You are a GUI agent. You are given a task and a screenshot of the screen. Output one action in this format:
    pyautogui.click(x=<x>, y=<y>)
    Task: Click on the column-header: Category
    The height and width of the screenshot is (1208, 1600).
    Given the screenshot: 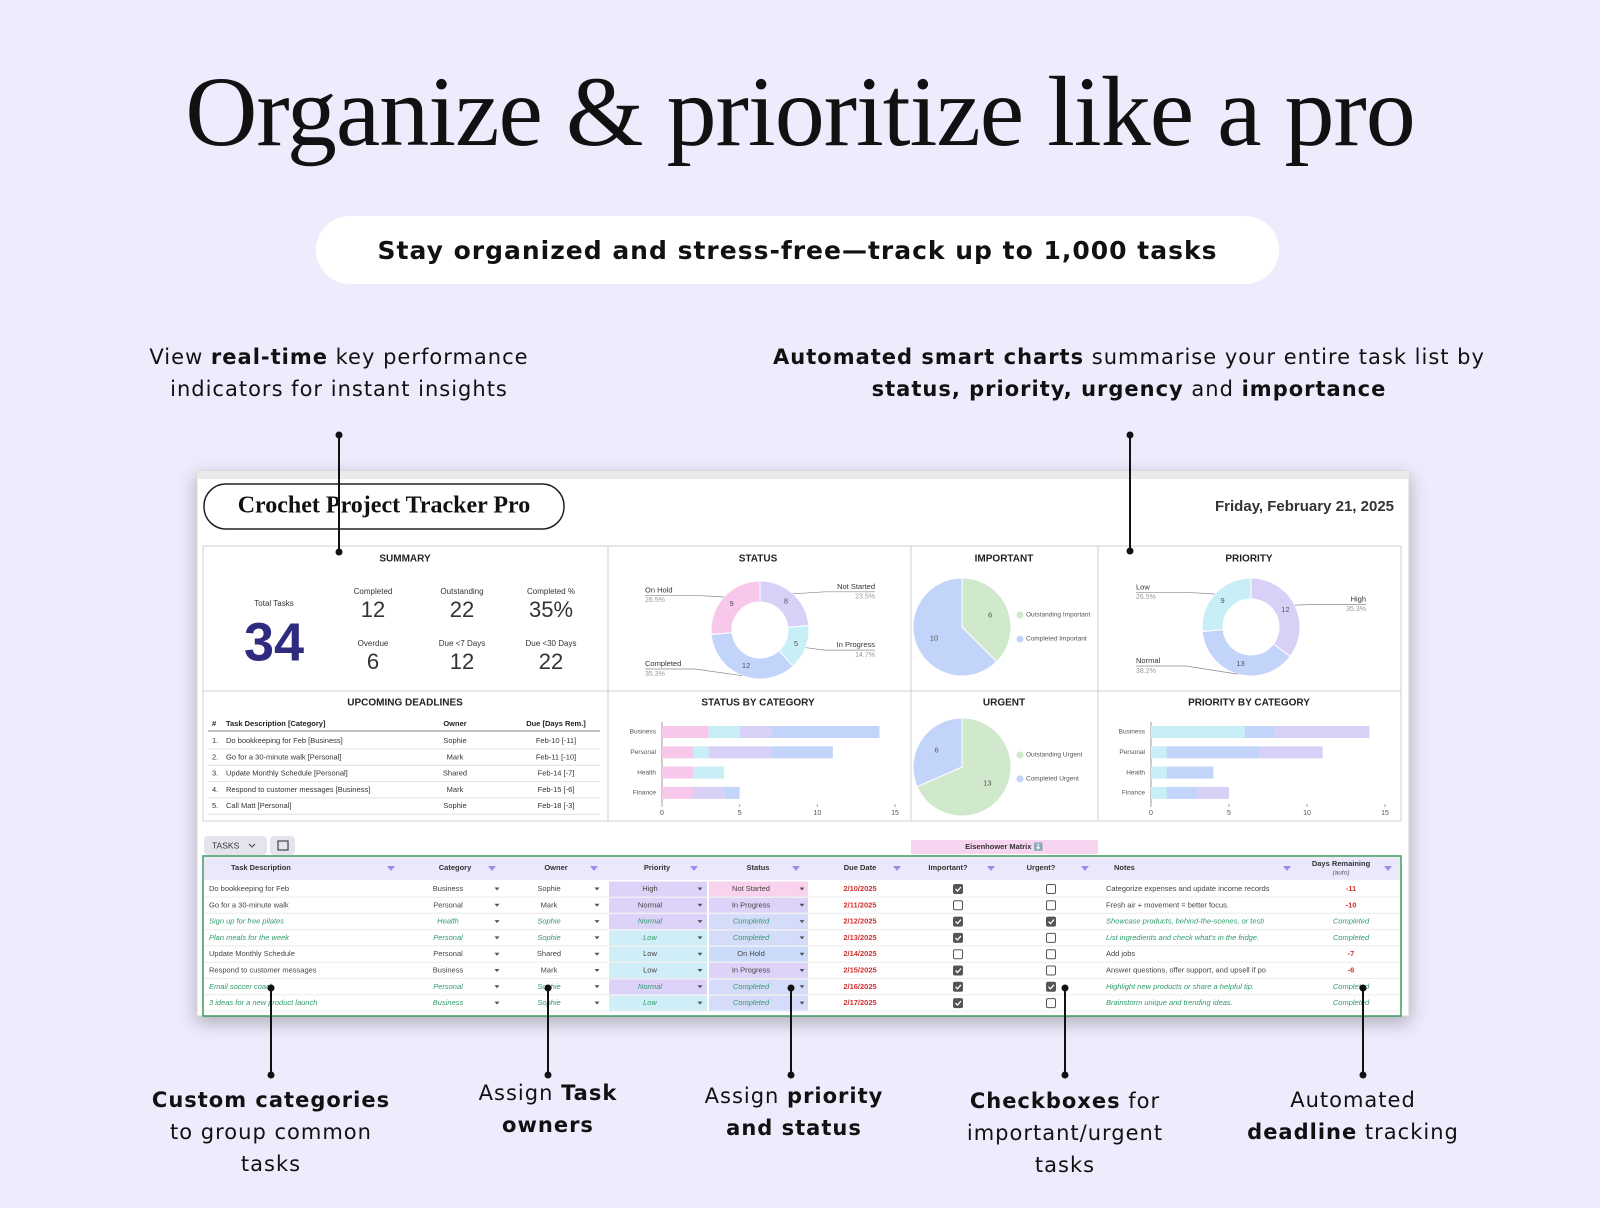 What is the action you would take?
    pyautogui.click(x=455, y=867)
    